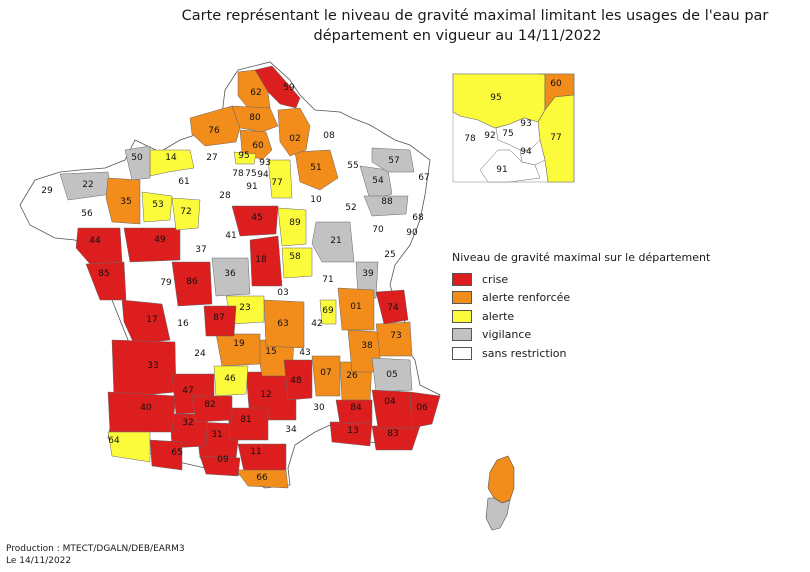 The width and height of the screenshot is (810, 572). Describe the element at coordinates (335, 241) in the screenshot. I see `dept-label-21: 21` at that location.